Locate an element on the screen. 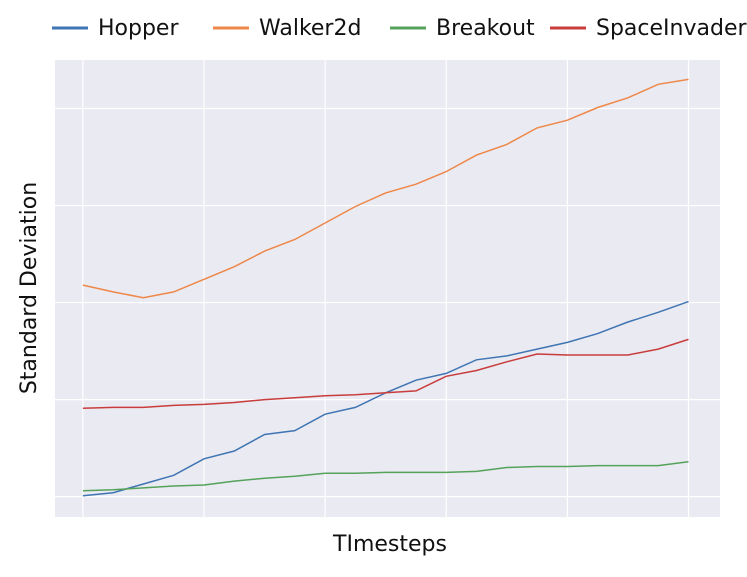 The height and width of the screenshot is (577, 747). y-axis-label: Standard Deviation is located at coordinates (29, 288).